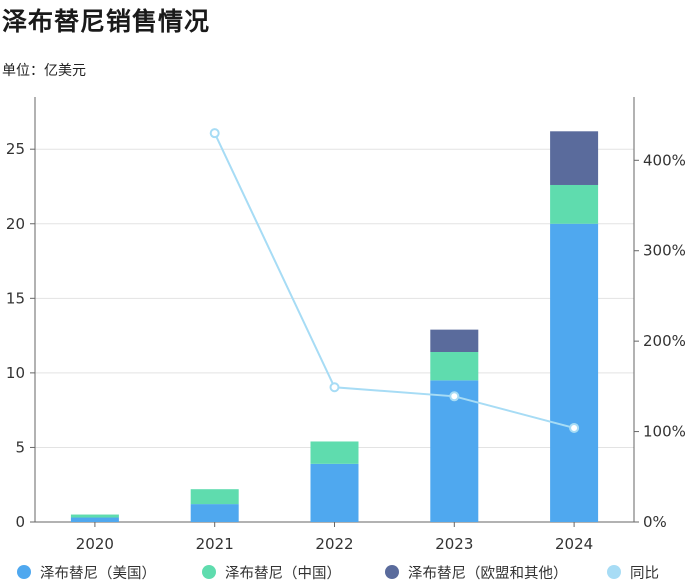 The height and width of the screenshot is (586, 700). I want to click on x-tick-label: 2022, so click(334, 544).